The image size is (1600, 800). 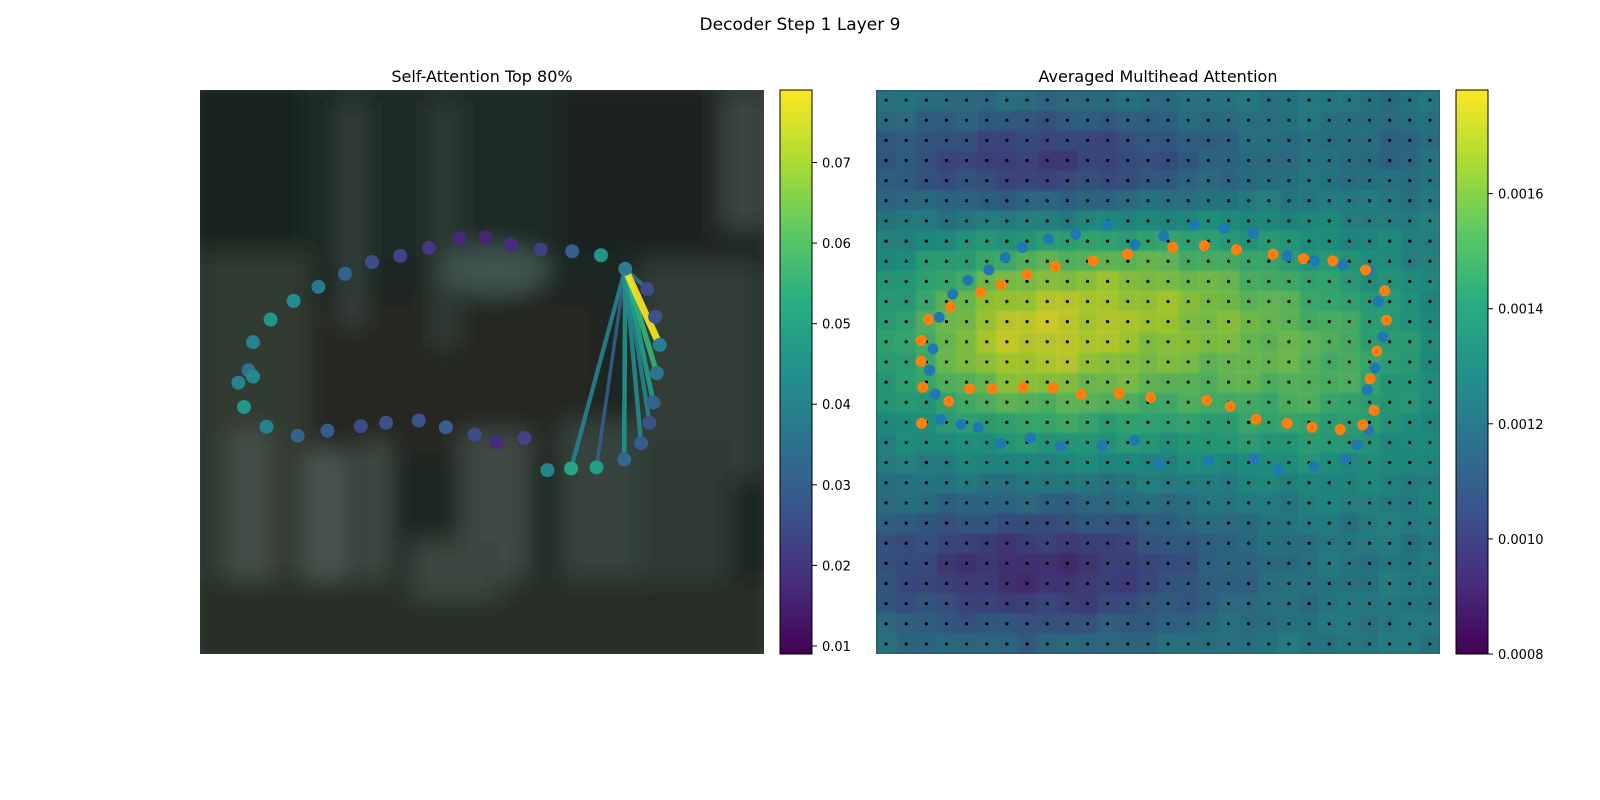 What do you see at coordinates (836, 486) in the screenshot?
I see `colorbar-tick-label: 0.03` at bounding box center [836, 486].